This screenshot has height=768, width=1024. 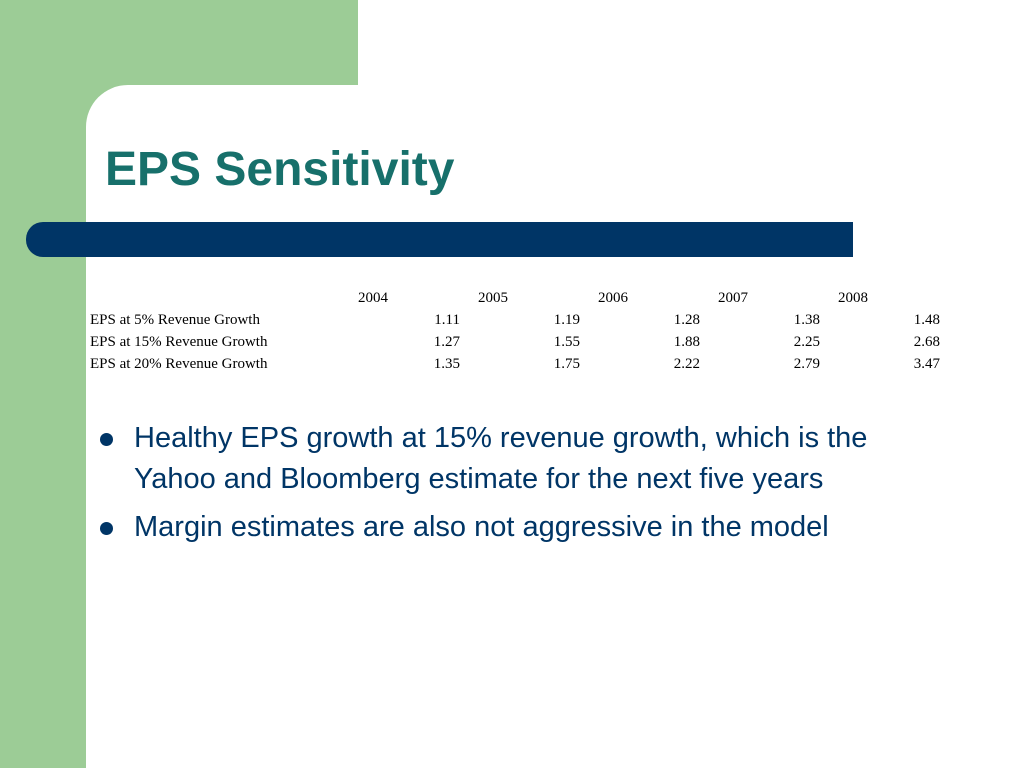 What do you see at coordinates (493, 298) in the screenshot?
I see `column-header: 2005` at bounding box center [493, 298].